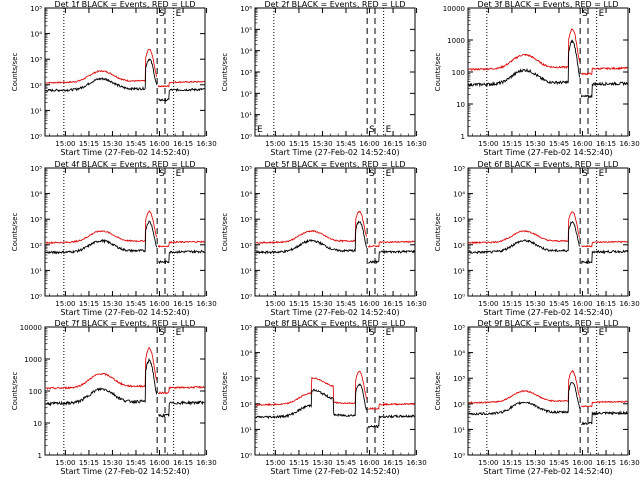  Describe the element at coordinates (260, 130) in the screenshot. I see `flag-left-edge: E` at that location.